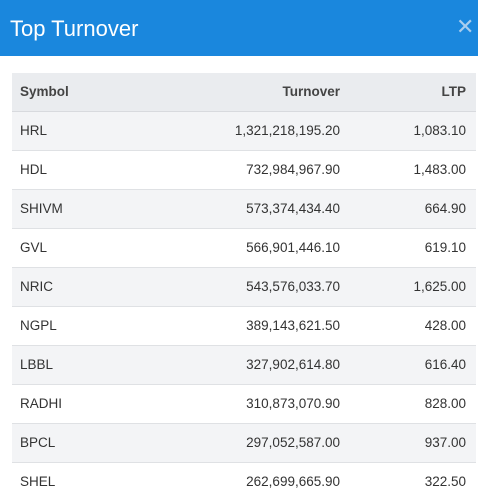 The height and width of the screenshot is (499, 478). What do you see at coordinates (439, 169) in the screenshot?
I see `cell-ltp: 1,483.00` at bounding box center [439, 169].